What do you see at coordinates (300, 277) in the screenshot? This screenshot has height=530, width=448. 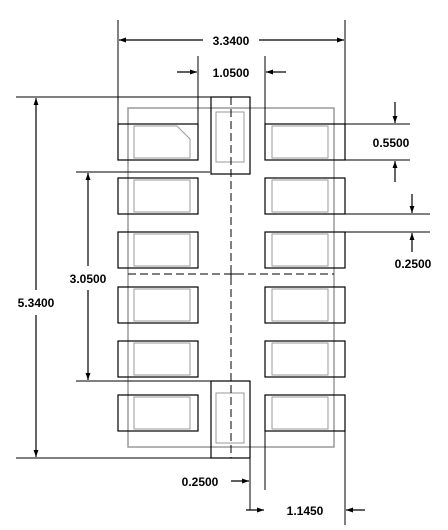 I see `right-pad-outlines` at bounding box center [300, 277].